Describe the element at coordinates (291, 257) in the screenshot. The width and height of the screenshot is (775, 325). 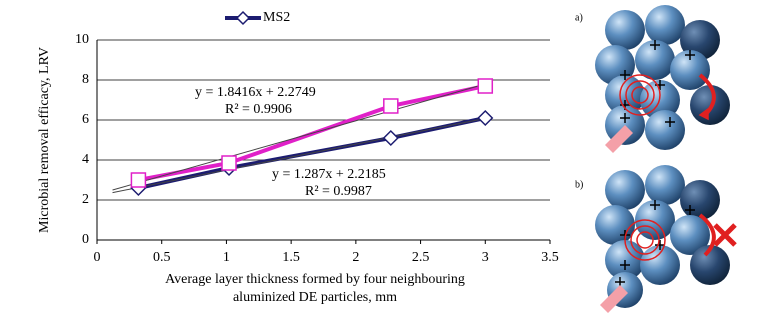
I see `x-tick-label: 1.5` at that location.